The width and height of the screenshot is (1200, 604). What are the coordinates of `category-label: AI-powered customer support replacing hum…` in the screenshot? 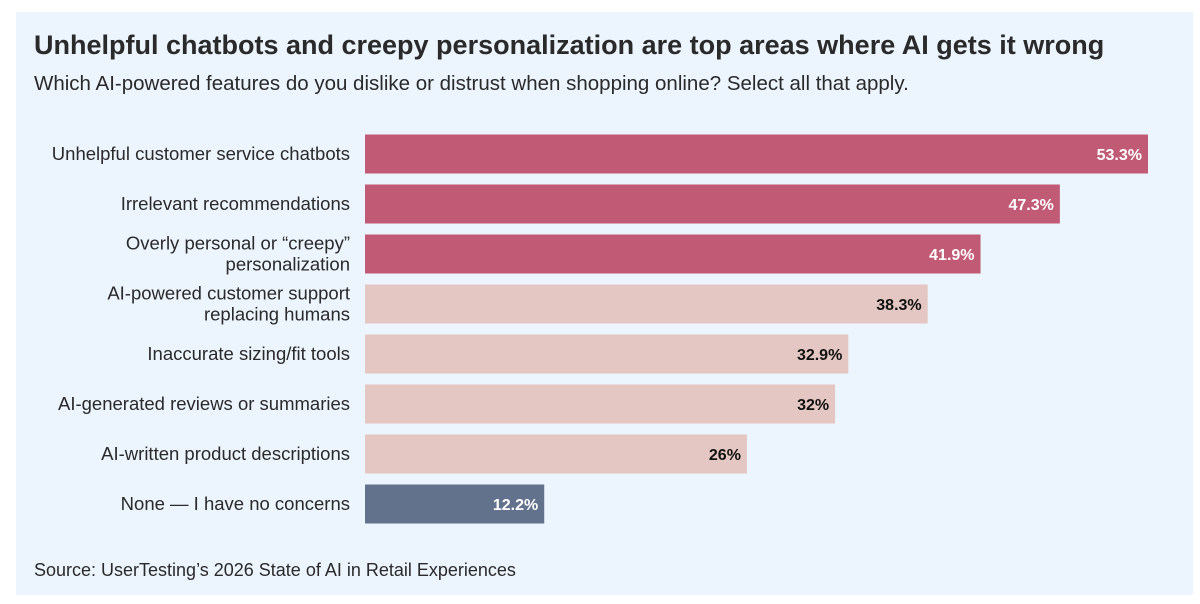 It's located at (228, 304).